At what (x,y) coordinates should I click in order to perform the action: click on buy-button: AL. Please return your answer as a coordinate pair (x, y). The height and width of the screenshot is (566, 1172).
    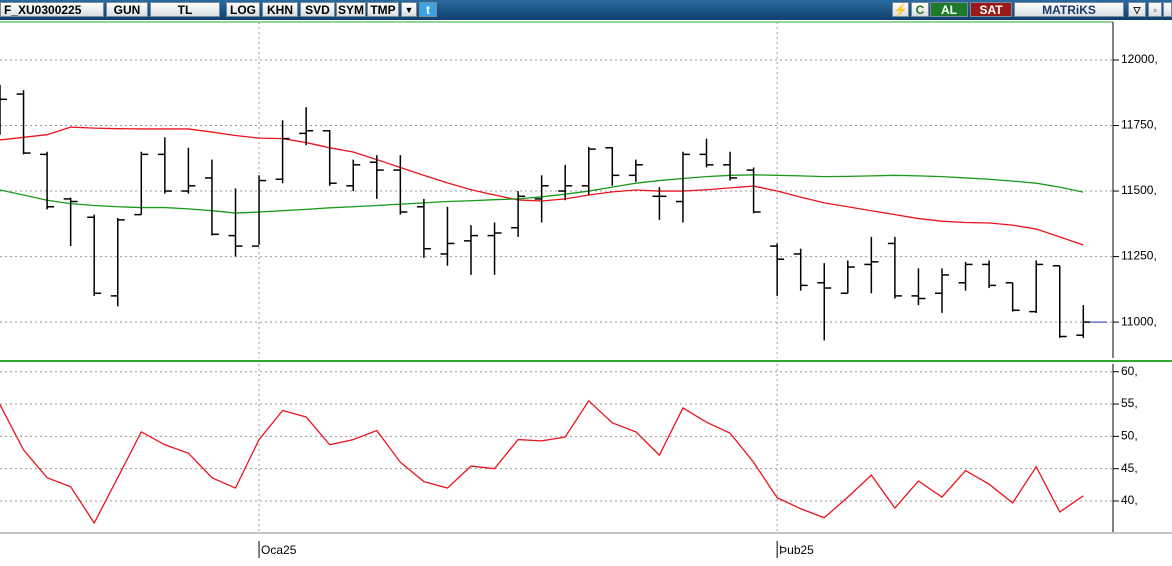
    Looking at the image, I should click on (949, 9).